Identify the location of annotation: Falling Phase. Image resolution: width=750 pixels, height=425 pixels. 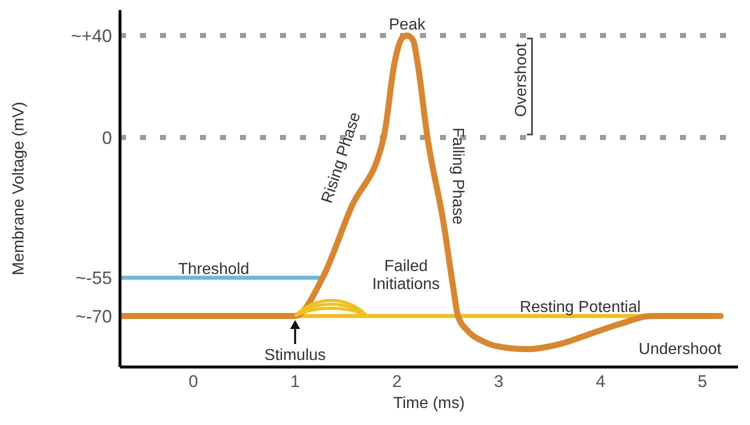
(457, 176).